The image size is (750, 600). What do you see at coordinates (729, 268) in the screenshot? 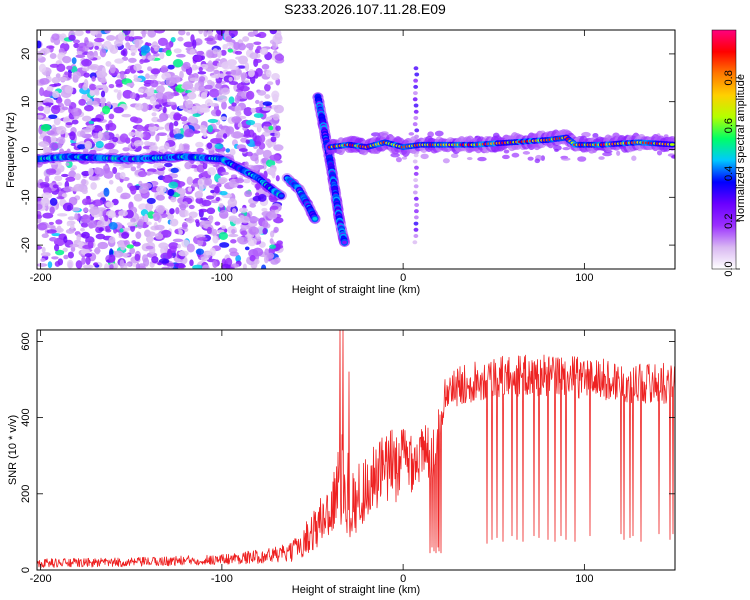
I see `colorbar-tick-label: 0.0` at bounding box center [729, 268].